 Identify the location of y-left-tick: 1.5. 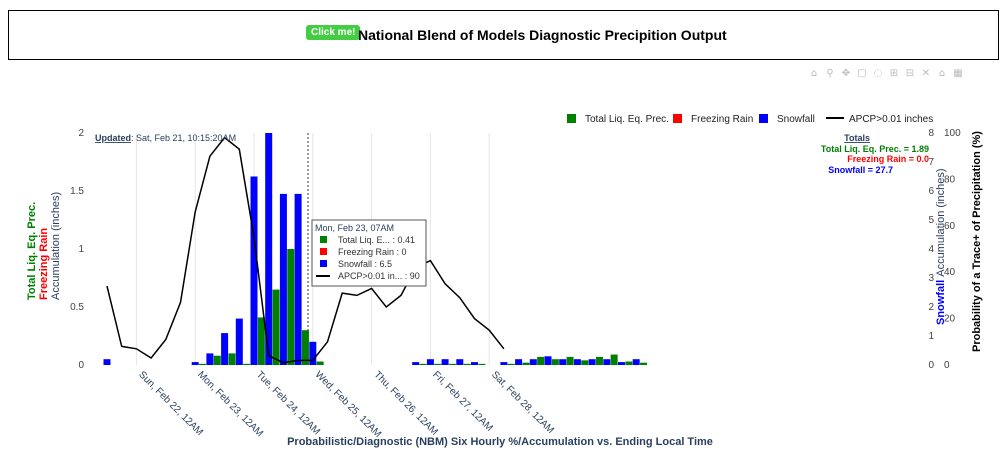
(77, 191).